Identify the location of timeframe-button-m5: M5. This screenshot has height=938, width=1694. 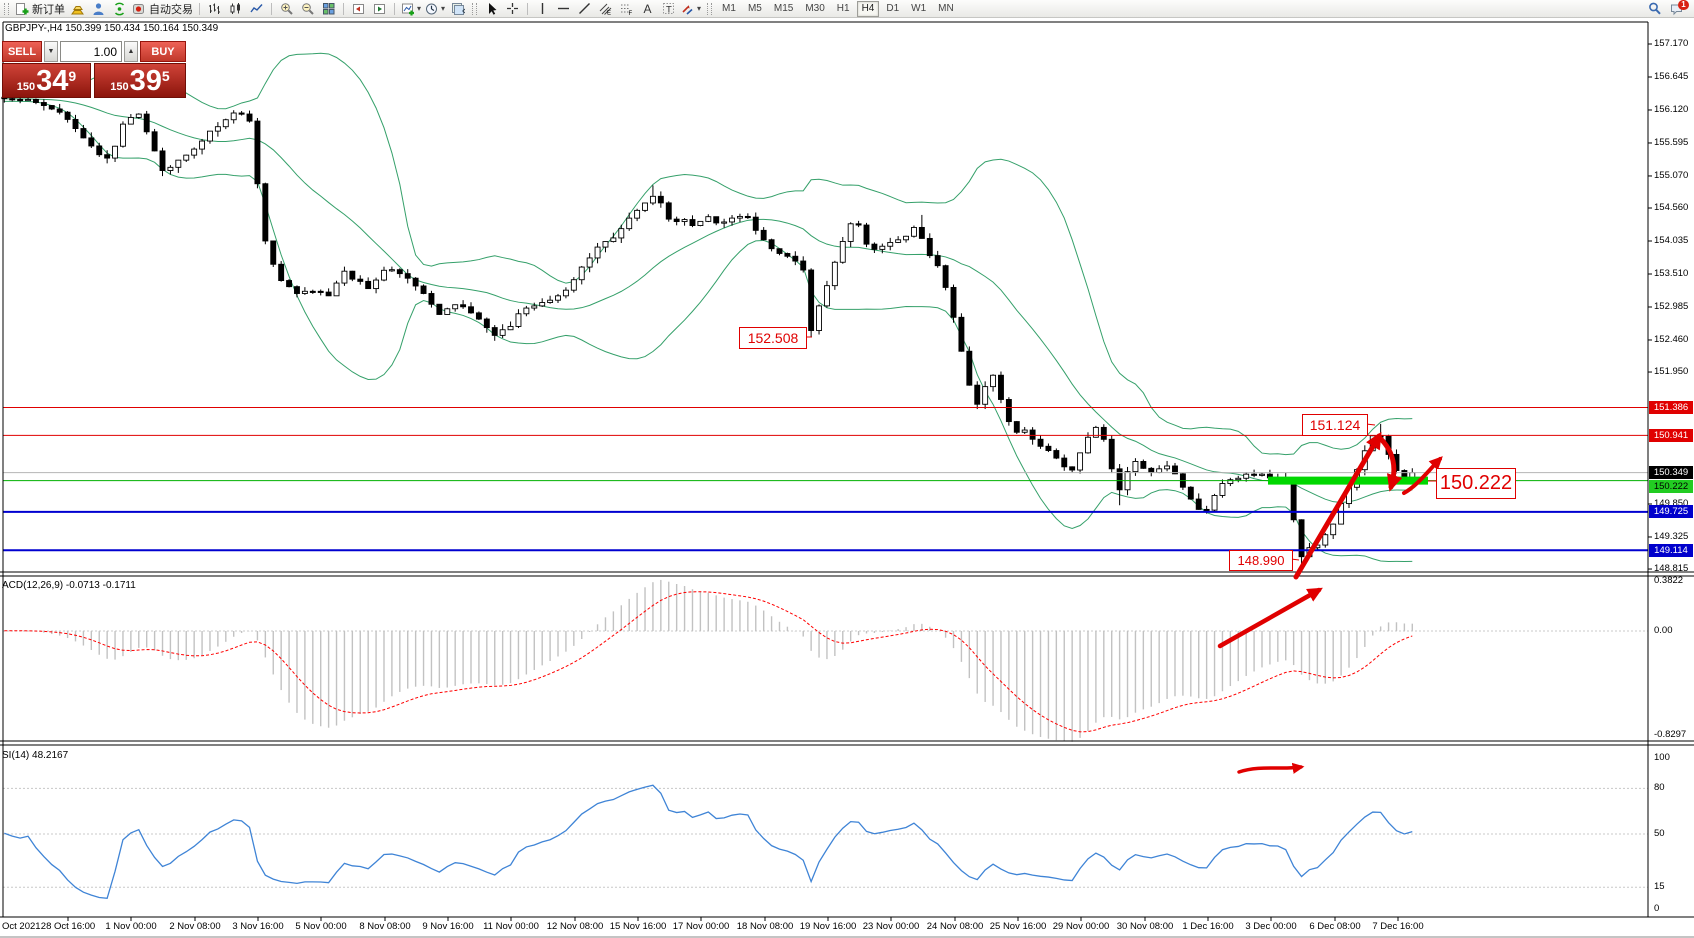
(754, 8).